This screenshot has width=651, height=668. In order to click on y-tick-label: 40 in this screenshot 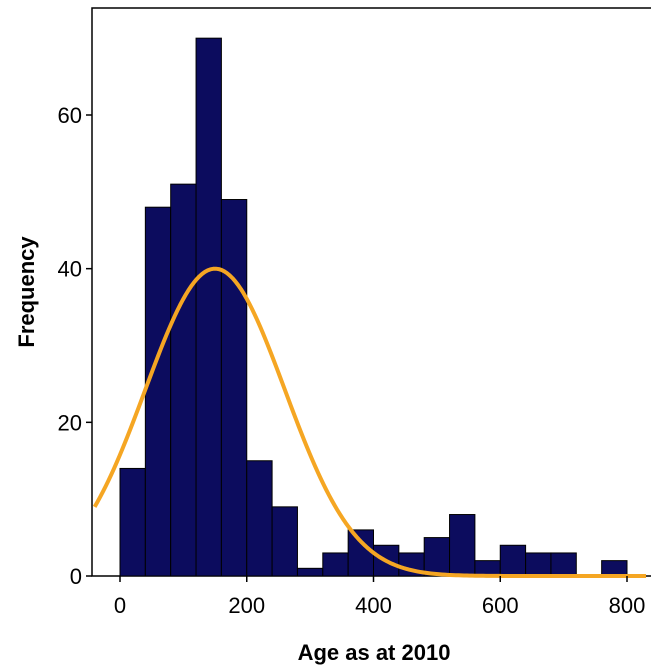, I will do `click(70, 269)`.